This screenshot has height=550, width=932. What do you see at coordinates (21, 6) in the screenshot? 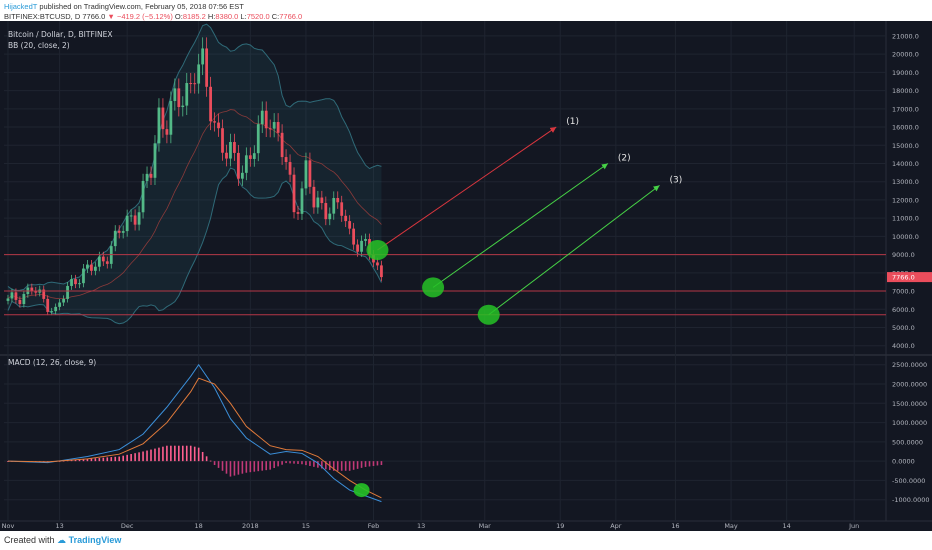
I see `author-link: HijackedT` at bounding box center [21, 6].